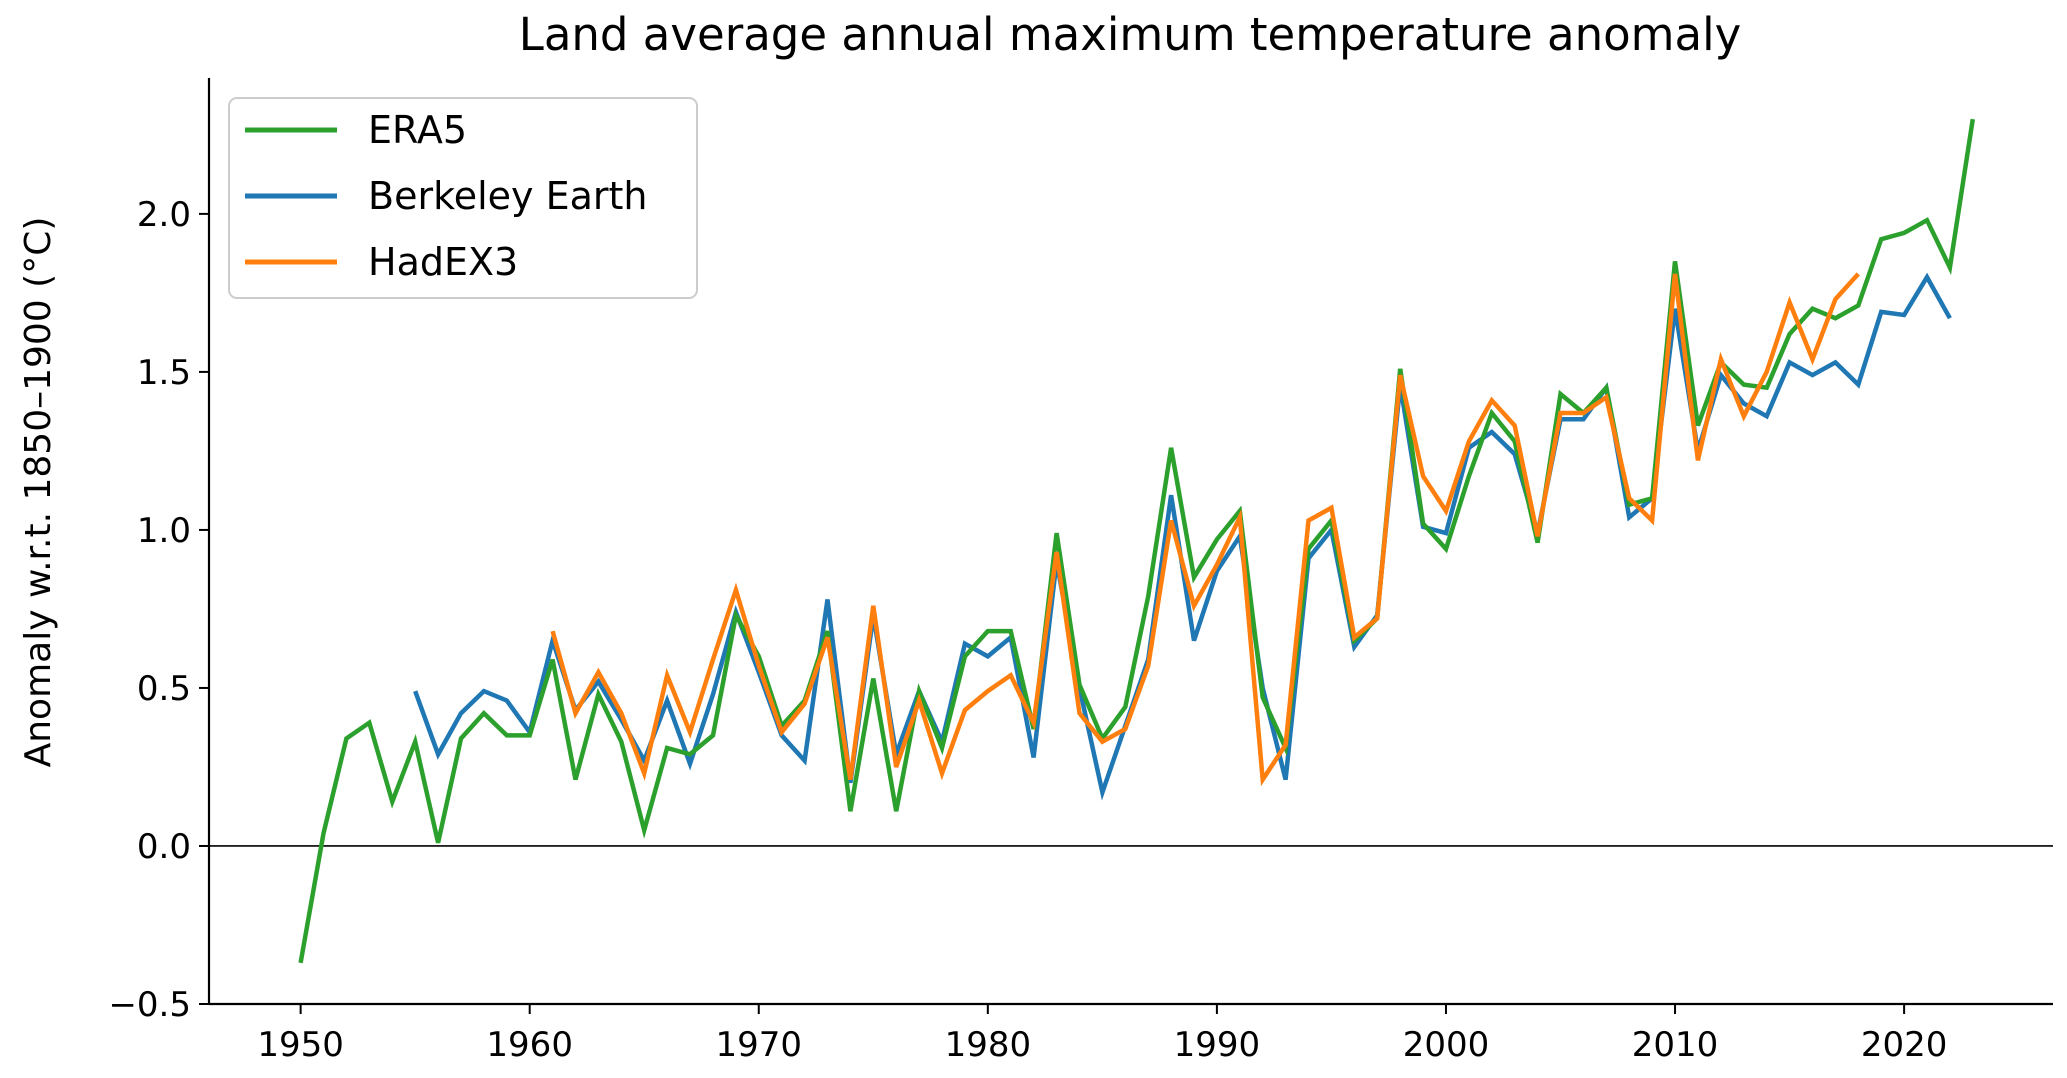 The image size is (2067, 1078). What do you see at coordinates (164, 689) in the screenshot?
I see `y-tick-label: 0.5` at bounding box center [164, 689].